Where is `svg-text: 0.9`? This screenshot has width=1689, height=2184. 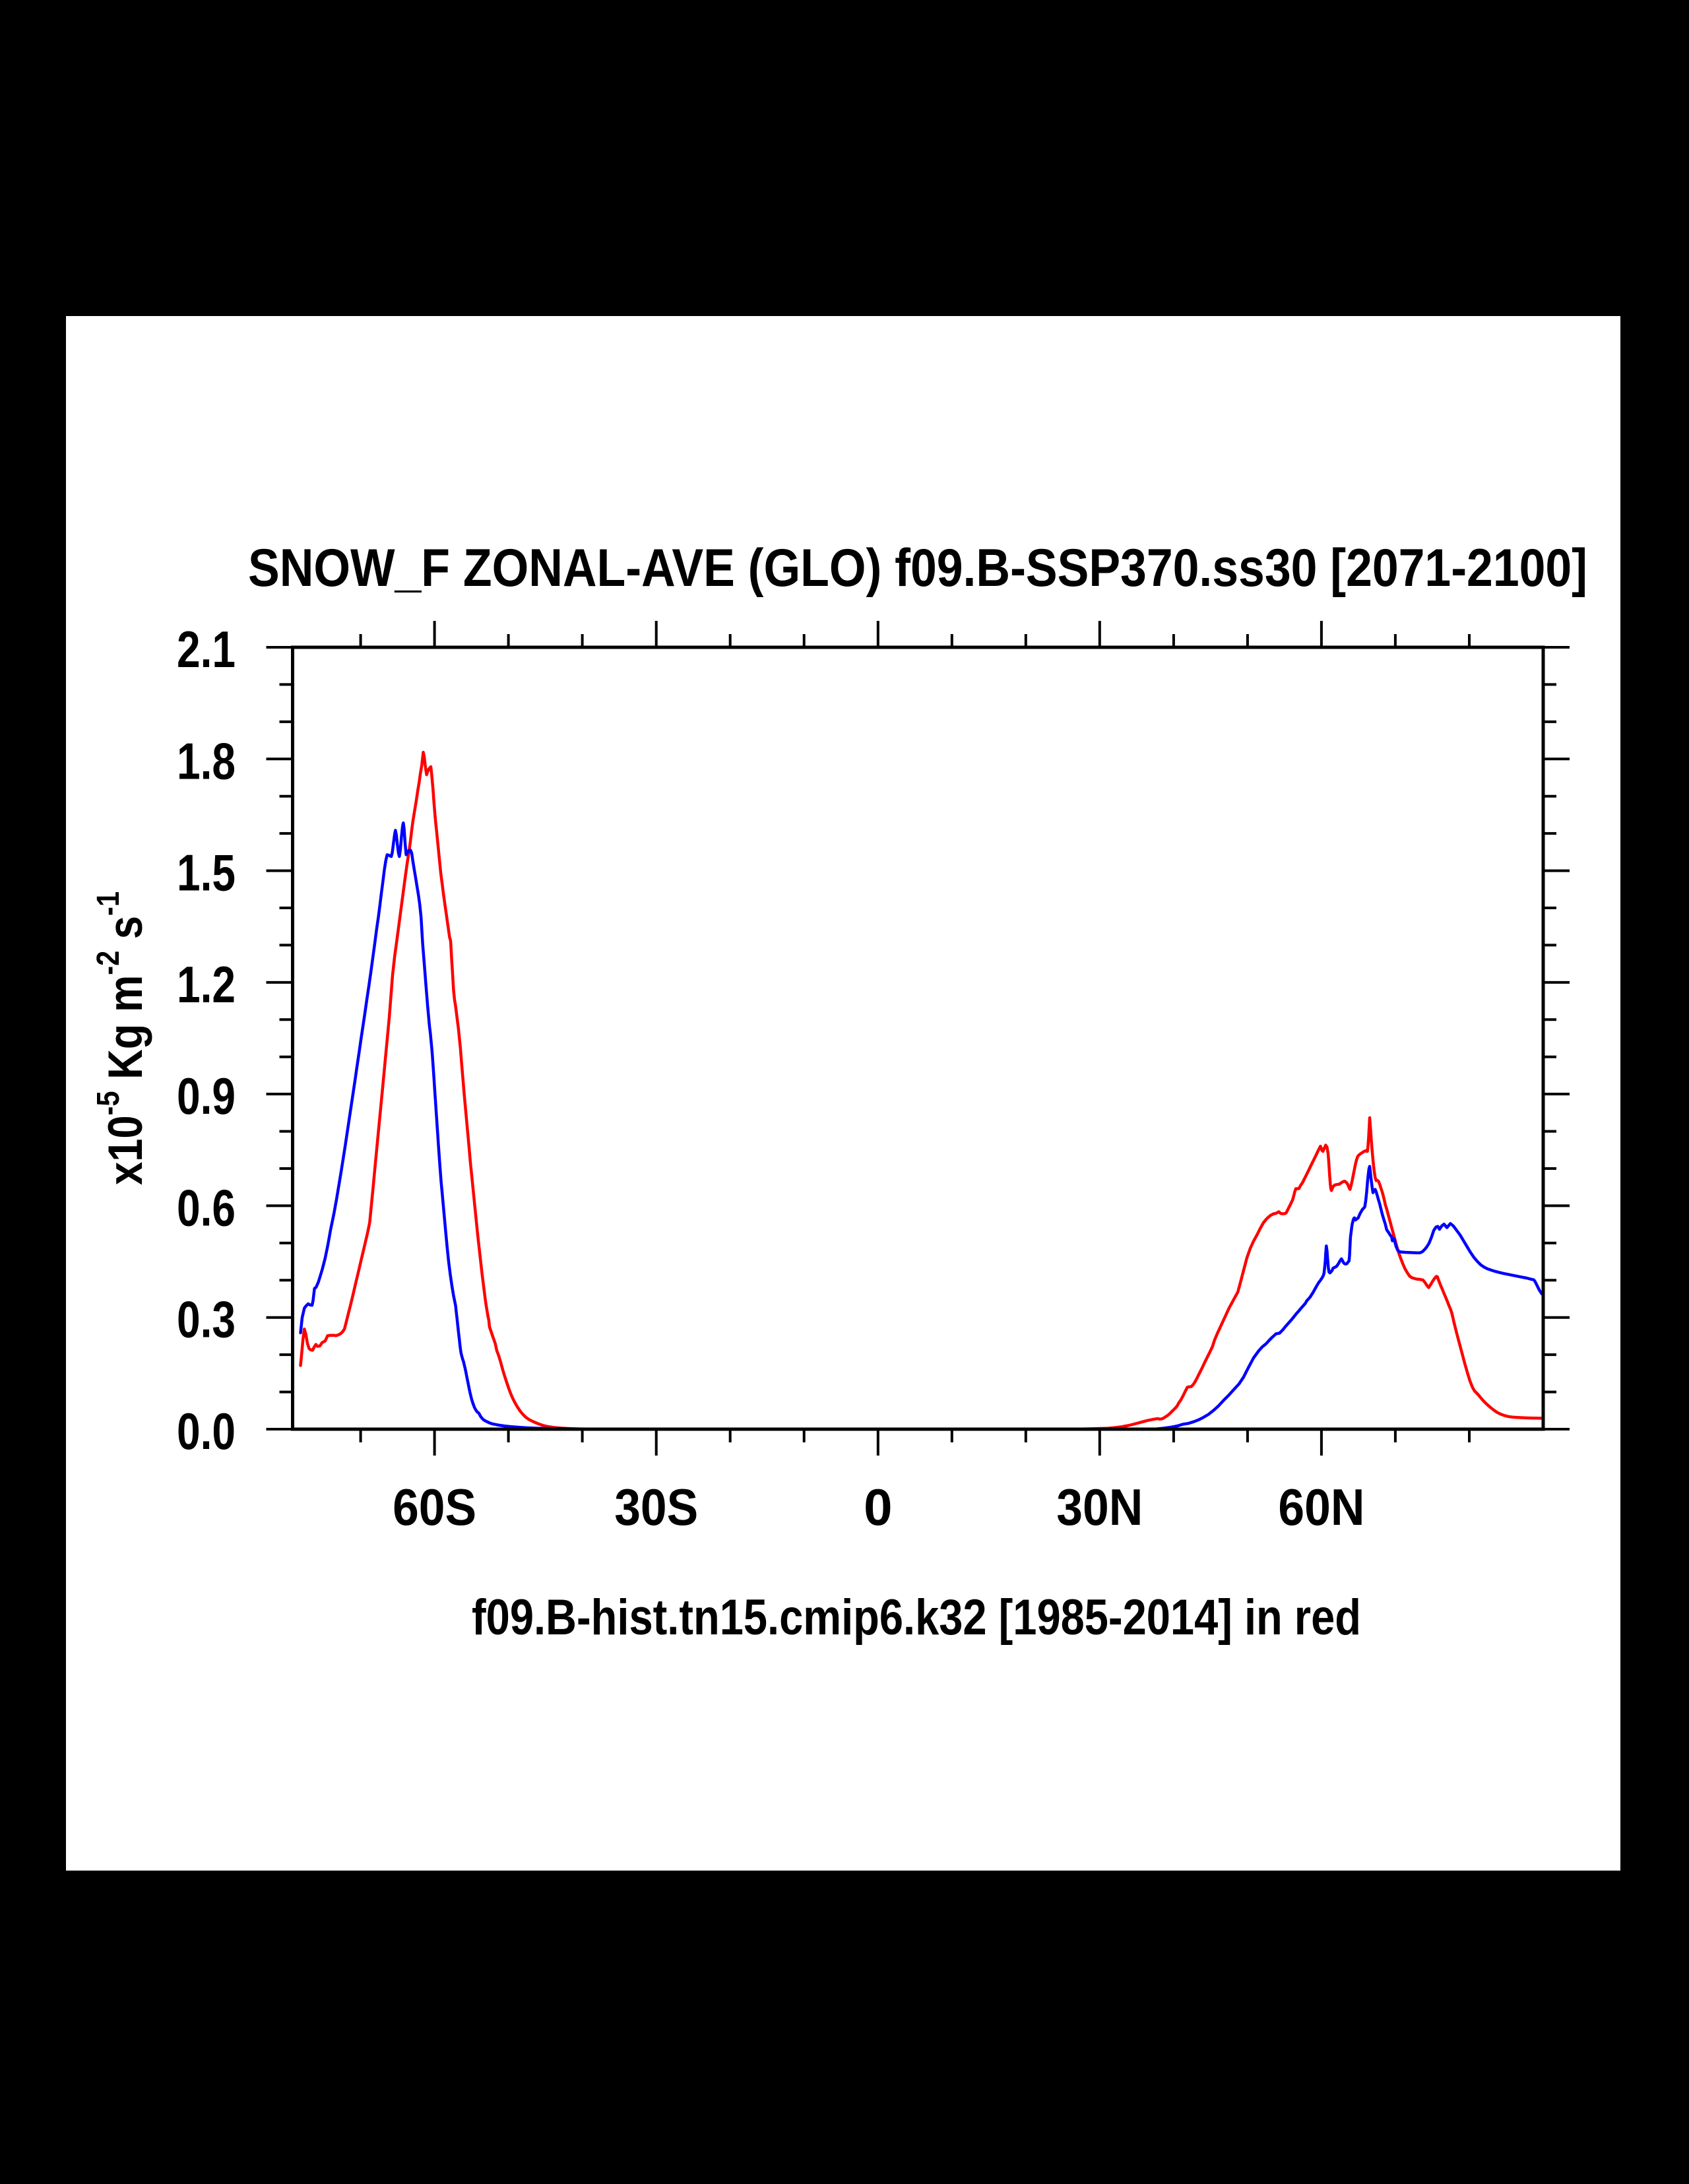 svg-text: 0.9 is located at coordinates (207, 1096).